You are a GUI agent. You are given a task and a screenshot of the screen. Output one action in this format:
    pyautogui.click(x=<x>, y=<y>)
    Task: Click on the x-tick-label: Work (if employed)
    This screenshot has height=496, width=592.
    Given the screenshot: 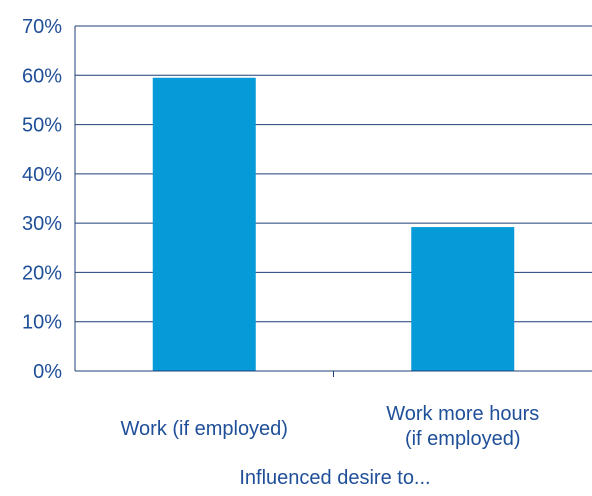 What is the action you would take?
    pyautogui.click(x=204, y=429)
    